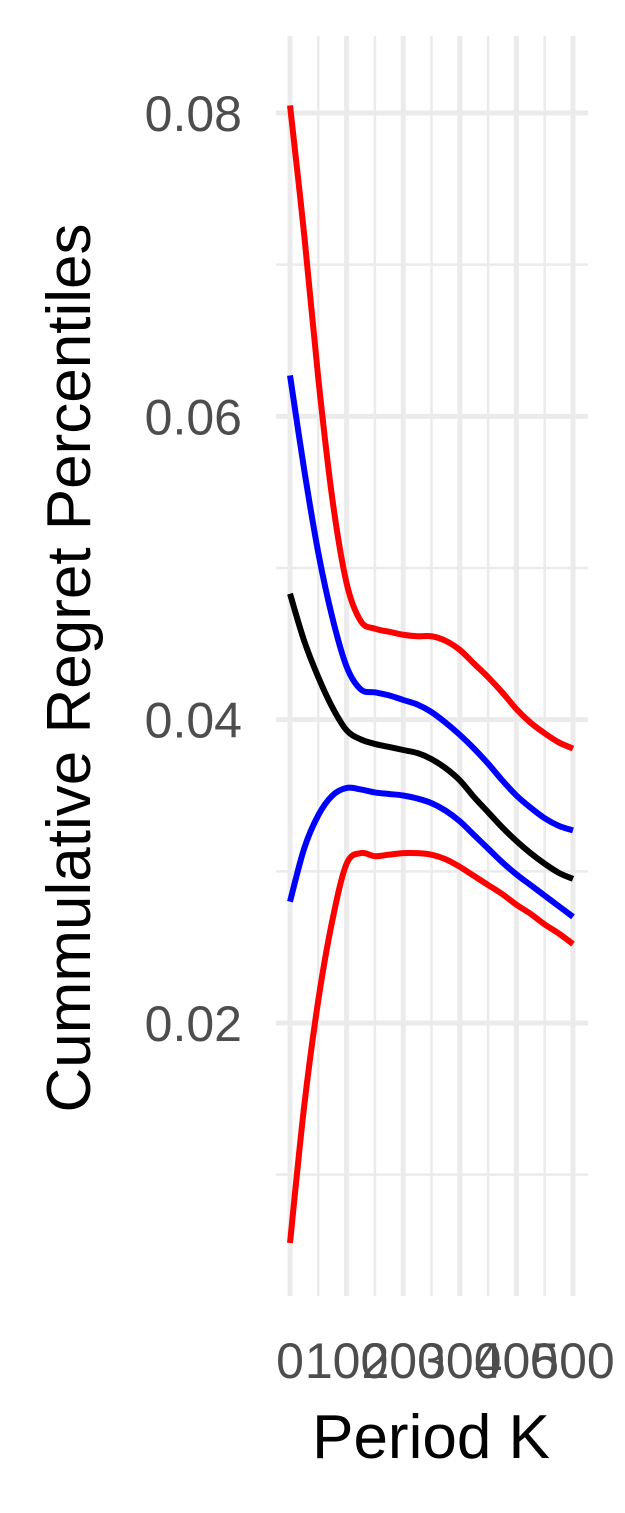 This screenshot has width=625, height=1513. I want to click on y-axis-tick-labels: 0.02 0.04 0.06 0.08, so click(193, 569).